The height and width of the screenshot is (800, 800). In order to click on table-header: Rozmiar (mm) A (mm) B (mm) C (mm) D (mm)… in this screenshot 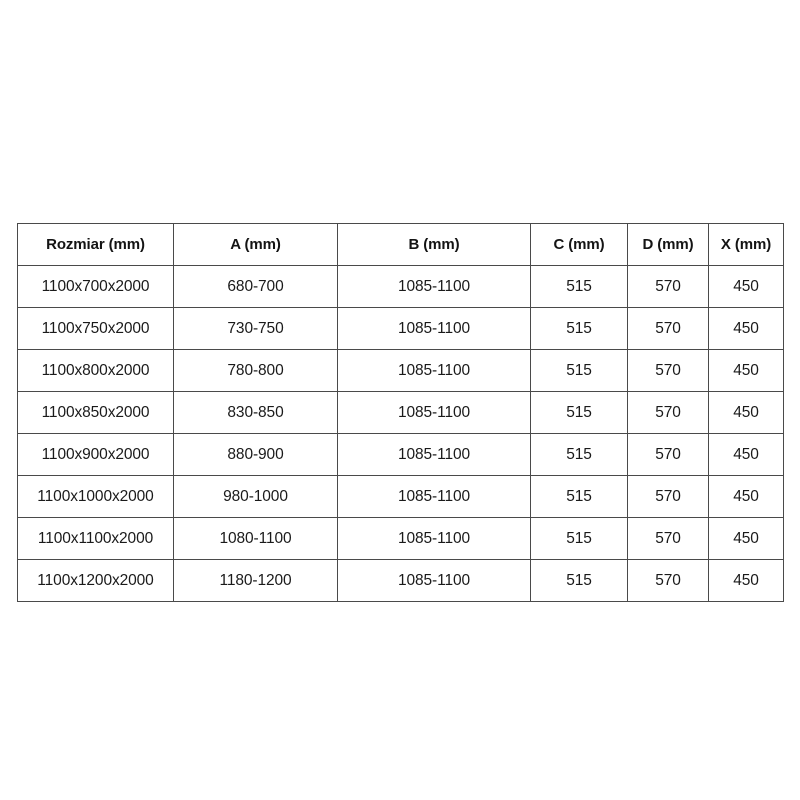, I will do `click(400, 244)`.